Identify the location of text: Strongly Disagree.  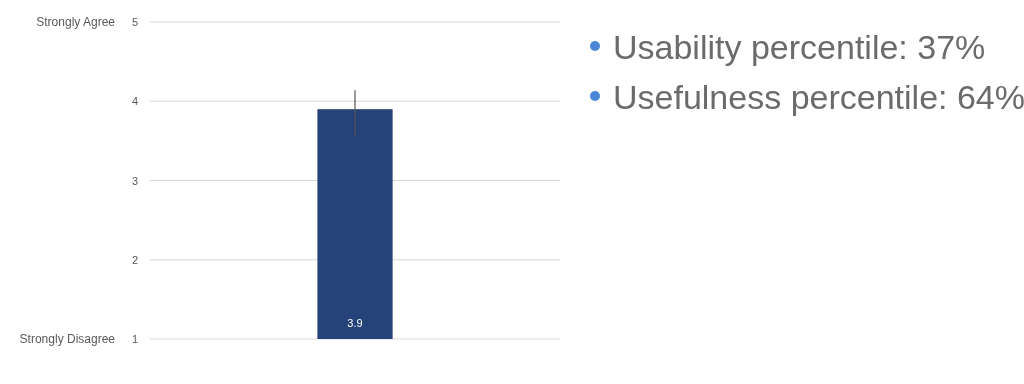
(67, 339).